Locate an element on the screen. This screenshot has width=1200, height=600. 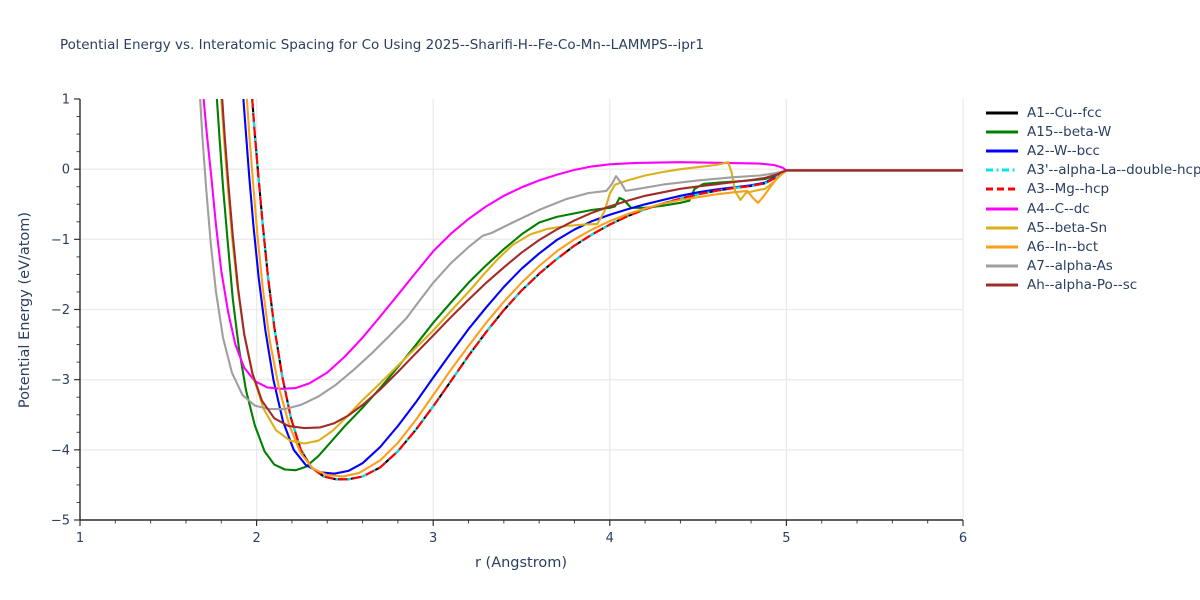
legend-label: A1--Cu--fcc is located at coordinates (1064, 112).